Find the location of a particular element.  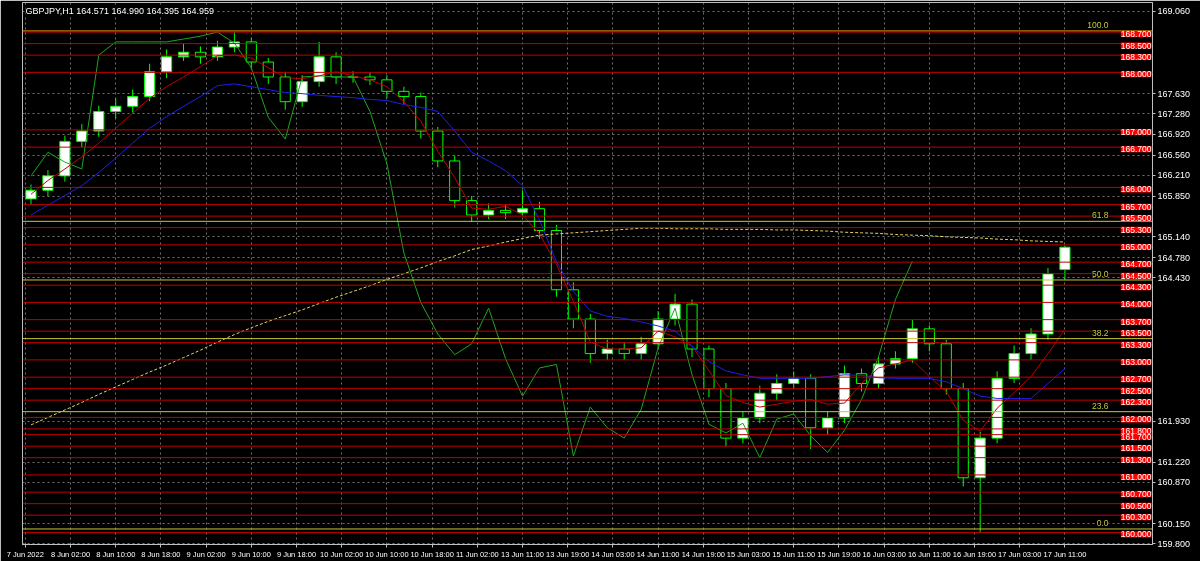

annotation: 61.8 is located at coordinates (1100, 215).